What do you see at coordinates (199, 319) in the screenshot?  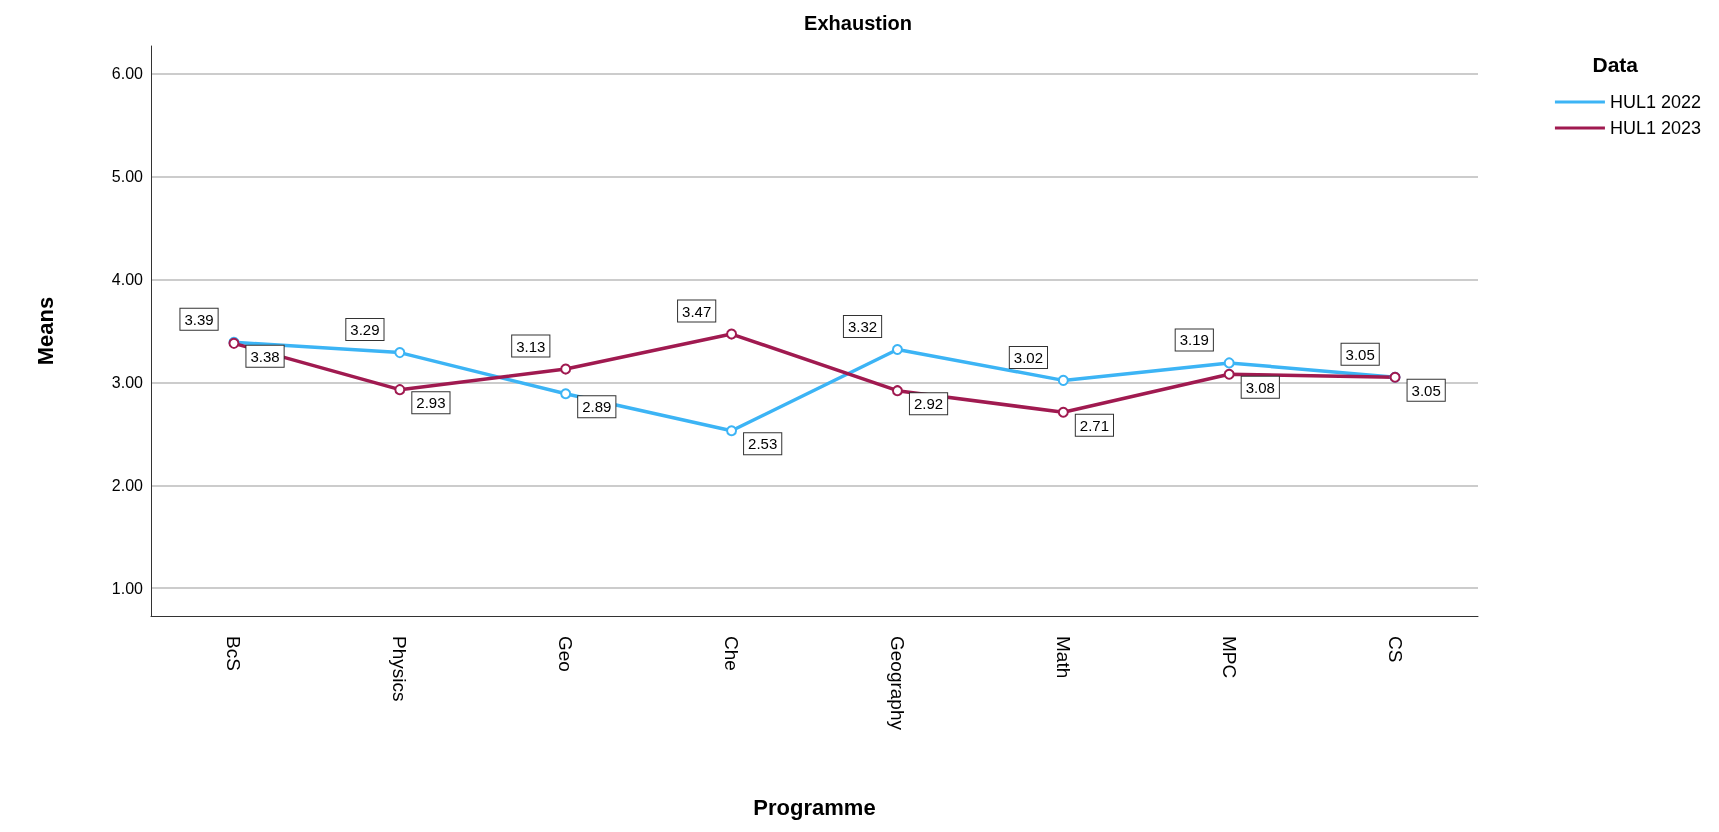 I see `data-label: 3.39` at bounding box center [199, 319].